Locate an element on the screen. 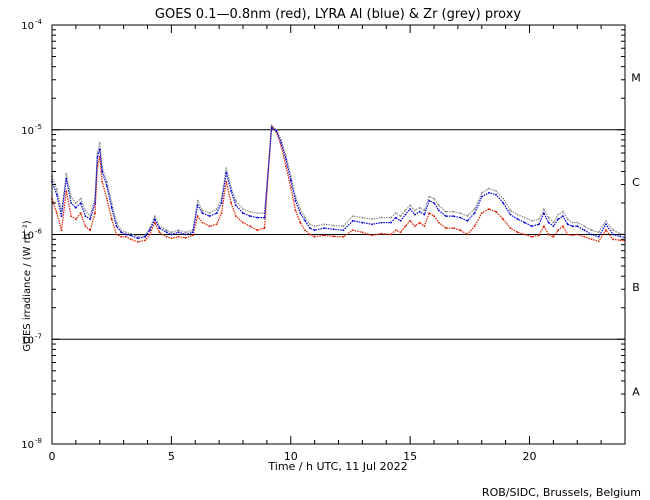 The image size is (650, 500). x-tick-label: 0 is located at coordinates (52, 456).